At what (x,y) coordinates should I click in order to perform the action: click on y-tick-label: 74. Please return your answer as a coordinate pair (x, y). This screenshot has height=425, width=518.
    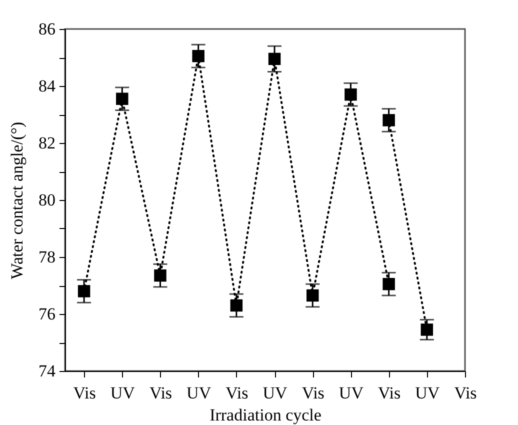
    Looking at the image, I should click on (47, 371).